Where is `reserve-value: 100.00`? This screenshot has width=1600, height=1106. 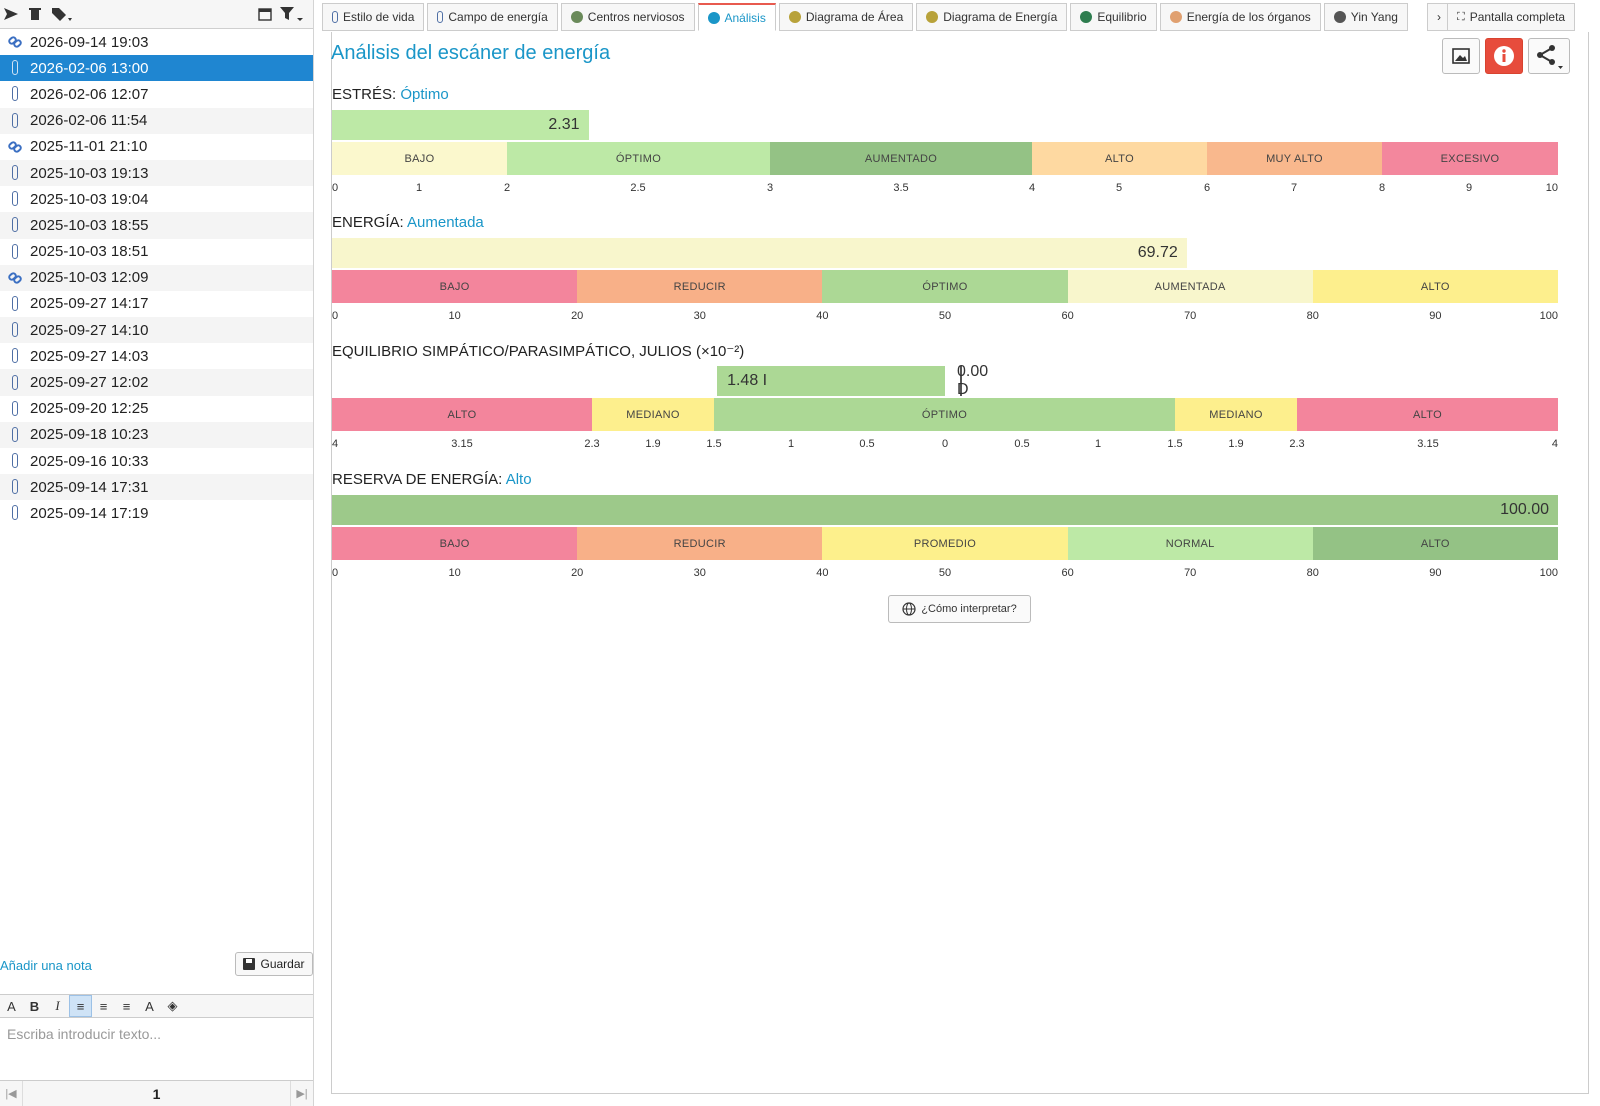 reserve-value: 100.00 is located at coordinates (1524, 509).